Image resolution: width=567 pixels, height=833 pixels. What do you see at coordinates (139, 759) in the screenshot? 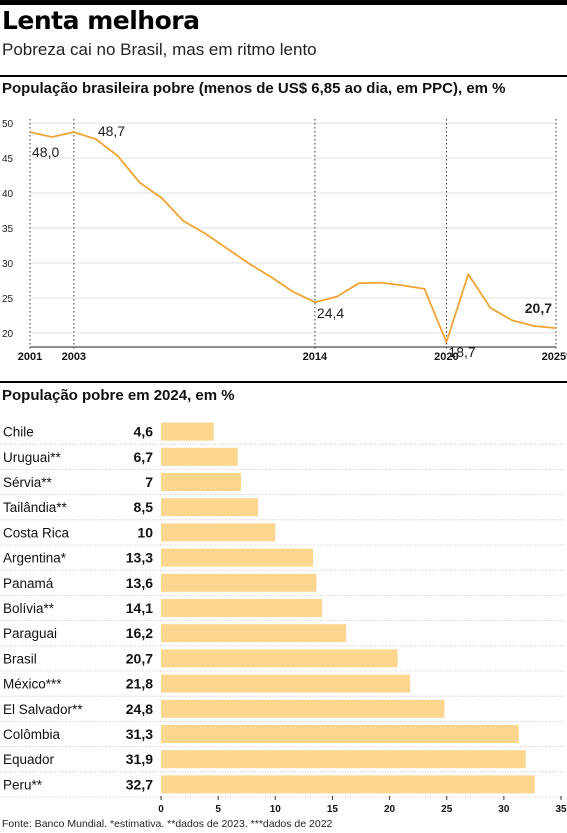
I see `value-label: 31,9` at bounding box center [139, 759].